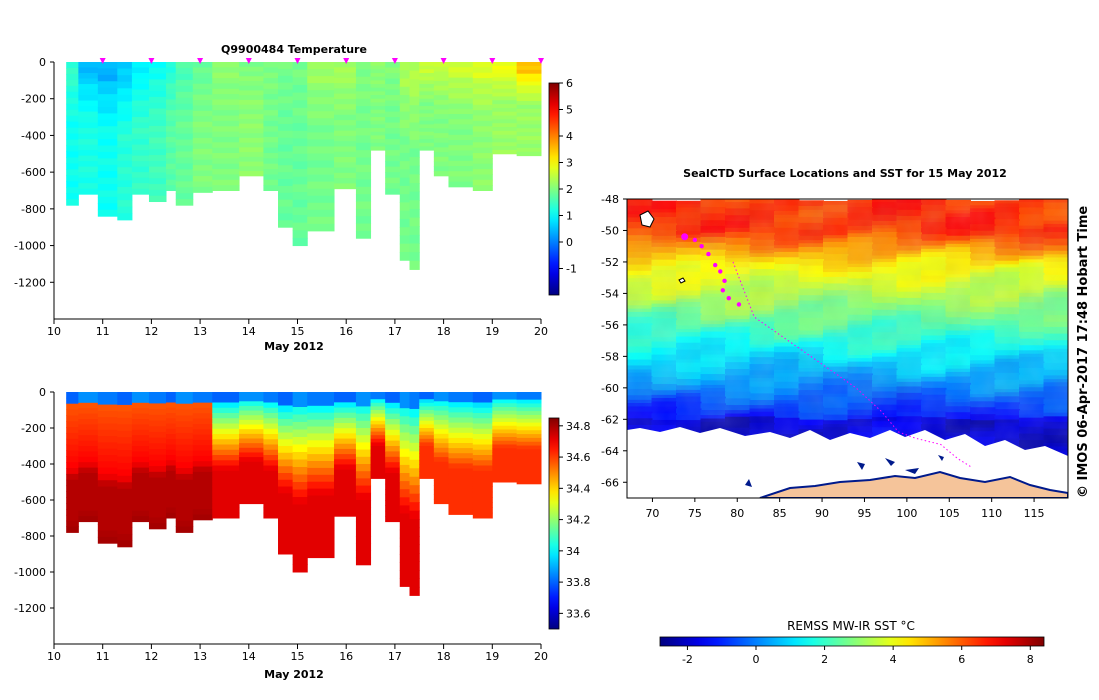  I want to click on temperature-colorbar-ticks: -1 0 1 2 3 4 5 6, so click(568, 176).